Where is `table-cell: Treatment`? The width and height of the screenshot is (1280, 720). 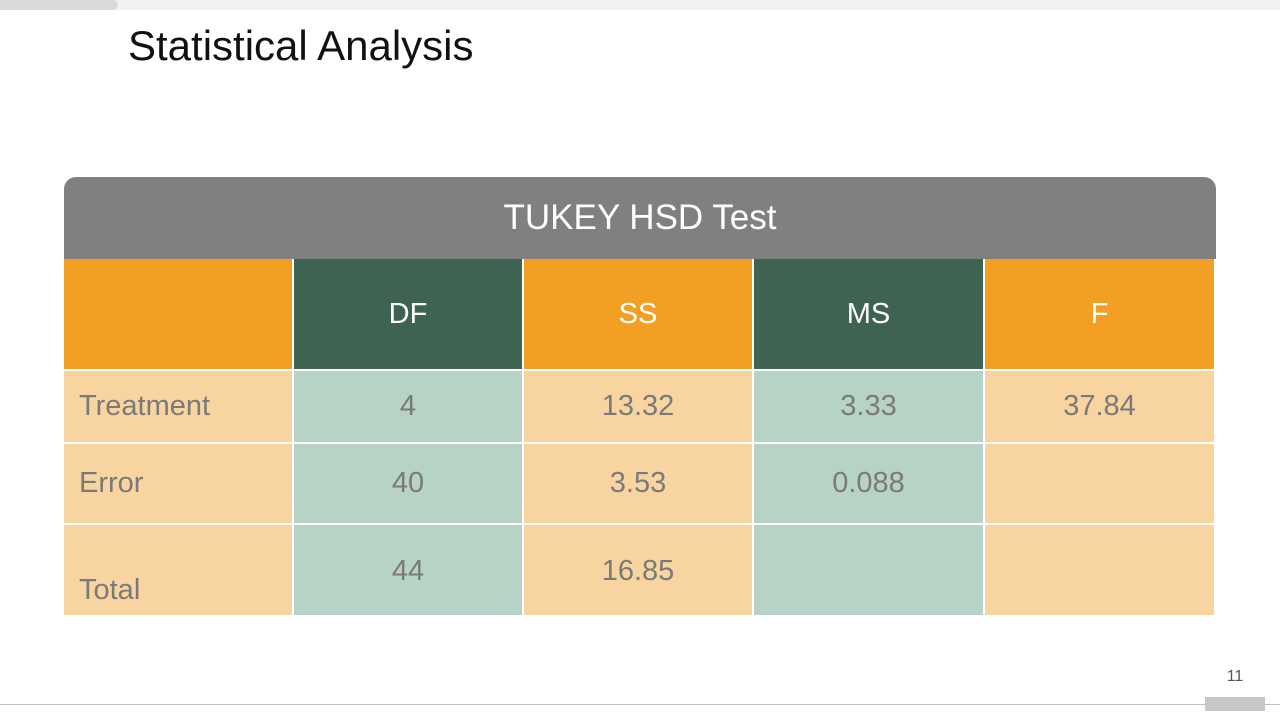 table-cell: Treatment is located at coordinates (179, 407).